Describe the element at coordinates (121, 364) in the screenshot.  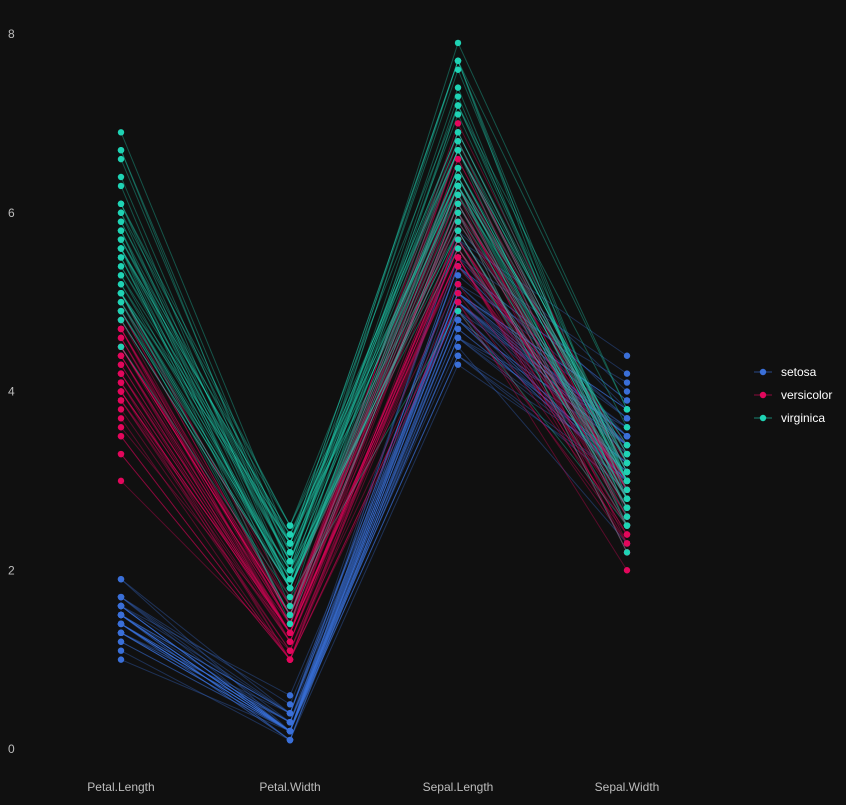
I see `data-point-versicolor-47-Petal.Length` at that location.